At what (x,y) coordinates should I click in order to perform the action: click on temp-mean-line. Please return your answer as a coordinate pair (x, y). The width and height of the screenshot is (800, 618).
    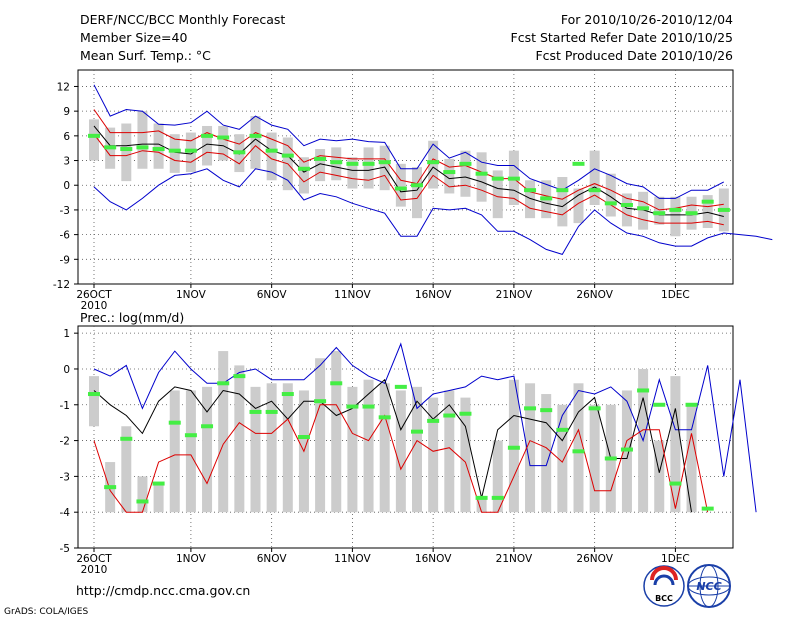
    Looking at the image, I should click on (408, 171).